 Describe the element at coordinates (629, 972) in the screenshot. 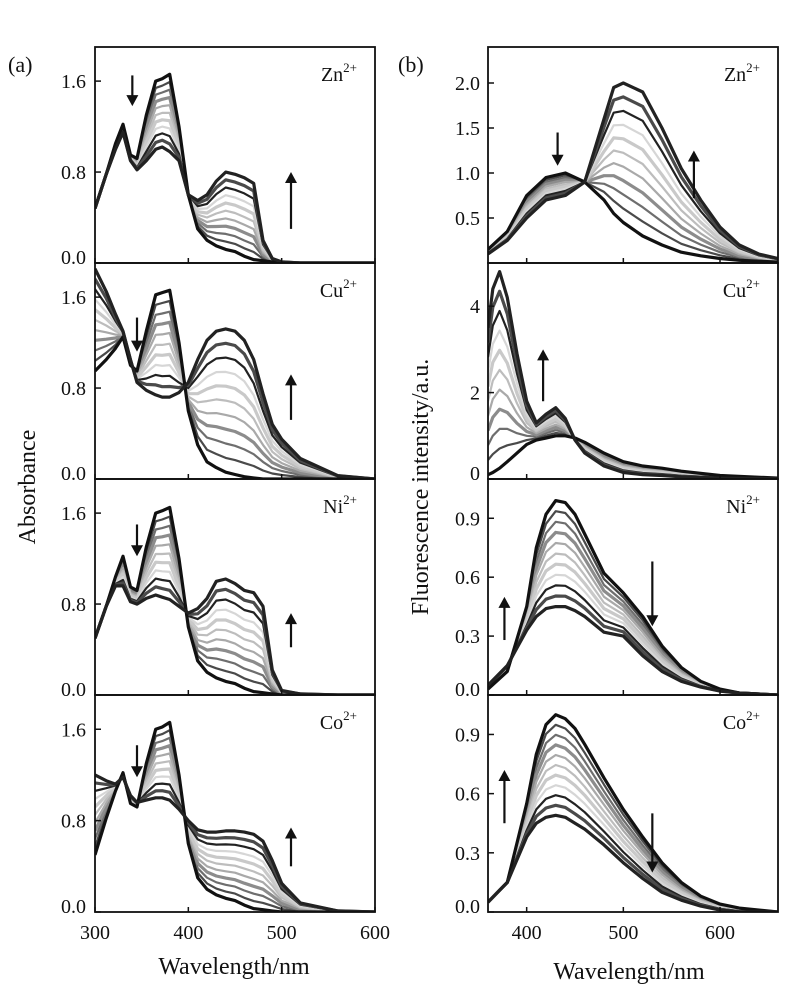

I see `fluorescence-x-axis-label: Wavelength/nm` at that location.